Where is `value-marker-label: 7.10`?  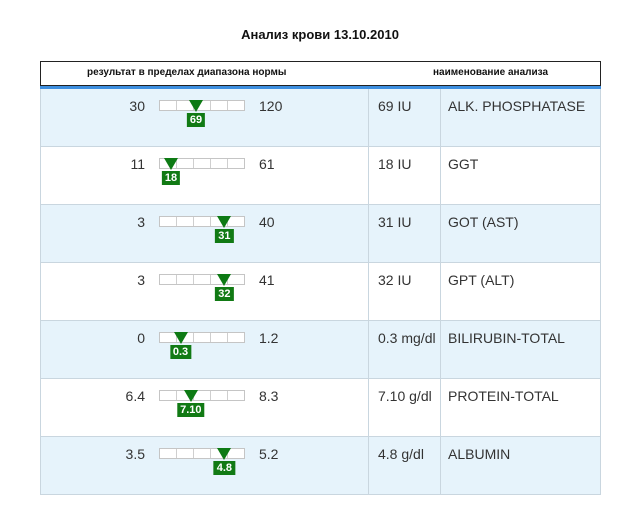 value-marker-label: 7.10 is located at coordinates (191, 410).